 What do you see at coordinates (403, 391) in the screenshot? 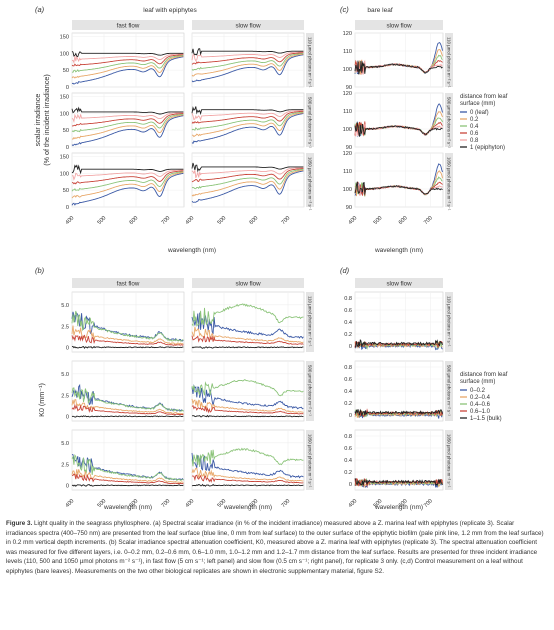
I see `panel-d-r1` at bounding box center [403, 391].